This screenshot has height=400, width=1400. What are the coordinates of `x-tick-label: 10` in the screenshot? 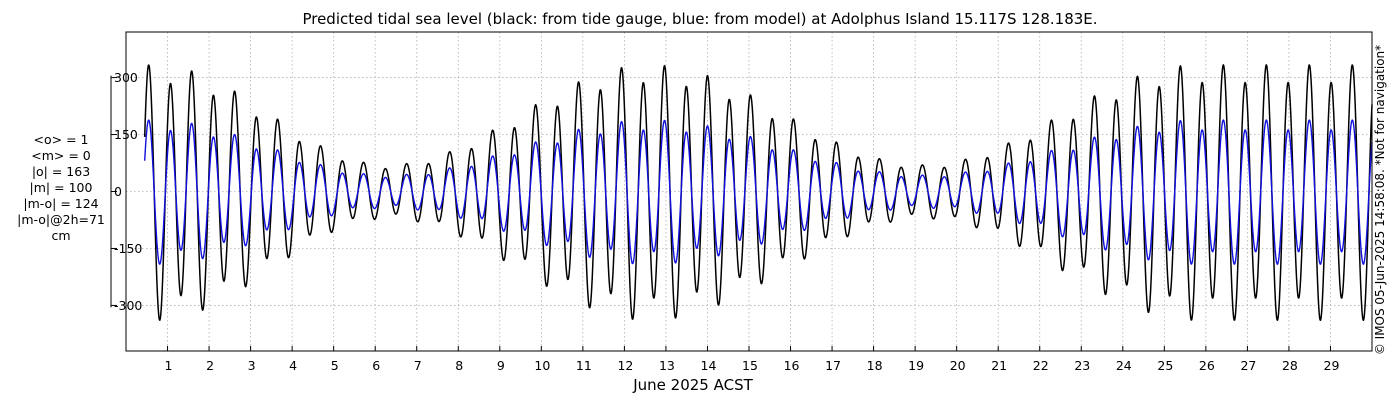 It's located at (542, 365).